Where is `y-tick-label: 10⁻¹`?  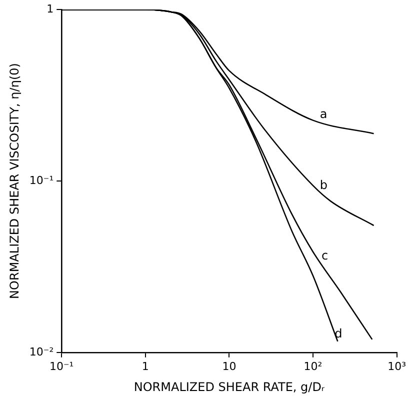
y-tick-label: 10⁻¹ is located at coordinates (41, 180).